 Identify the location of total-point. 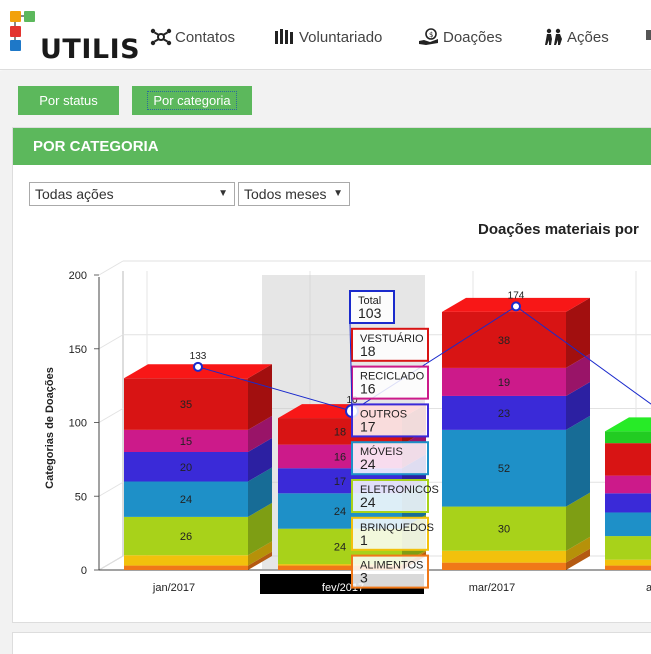
(198, 366).